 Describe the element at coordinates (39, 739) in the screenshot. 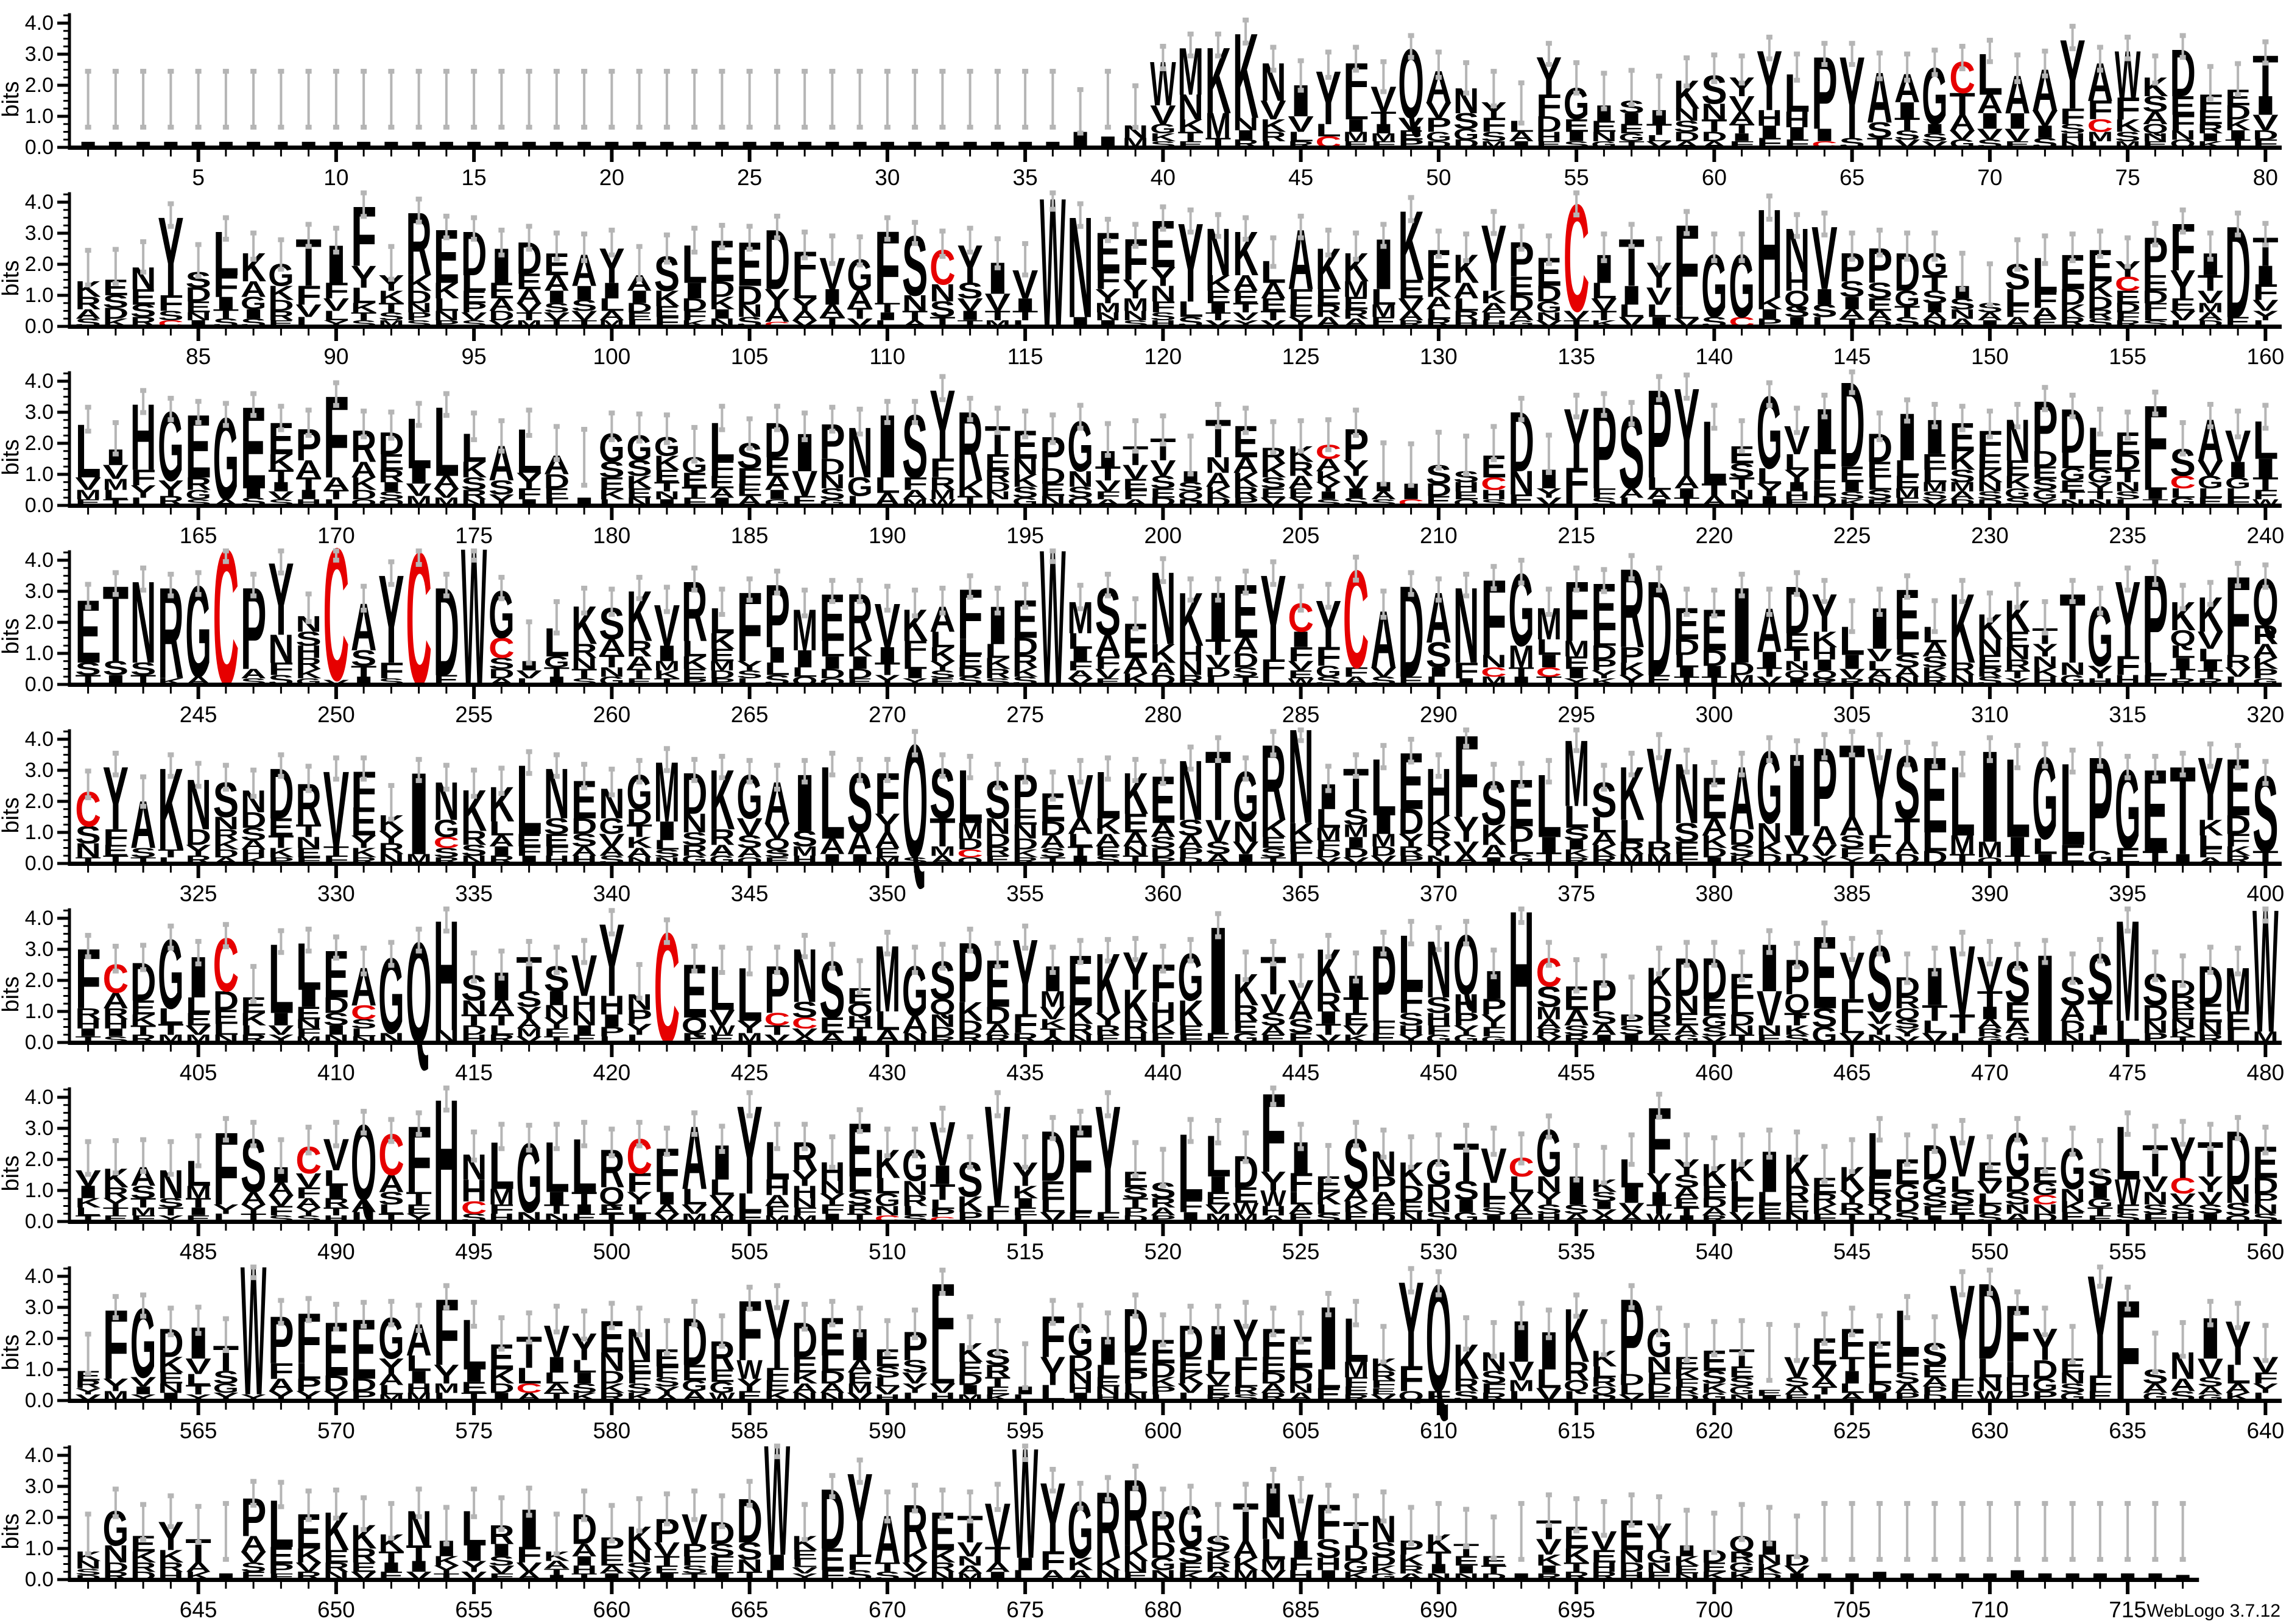

I see `y-tick-label: 4.0` at that location.